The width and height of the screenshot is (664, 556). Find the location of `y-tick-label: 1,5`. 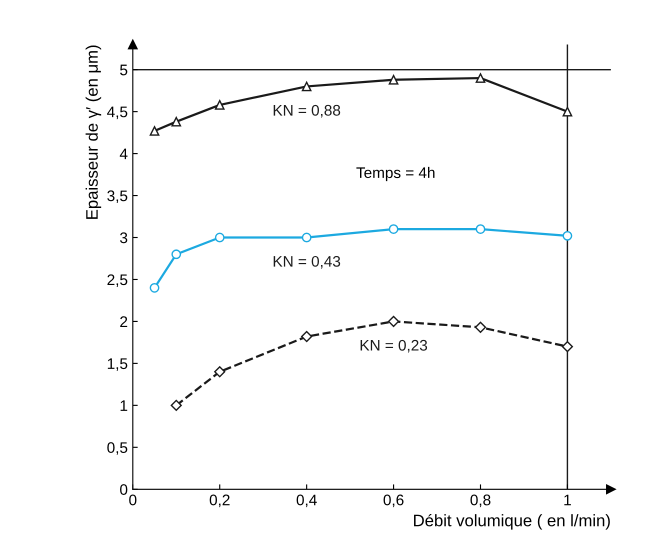

y-tick-label: 1,5 is located at coordinates (118, 364).